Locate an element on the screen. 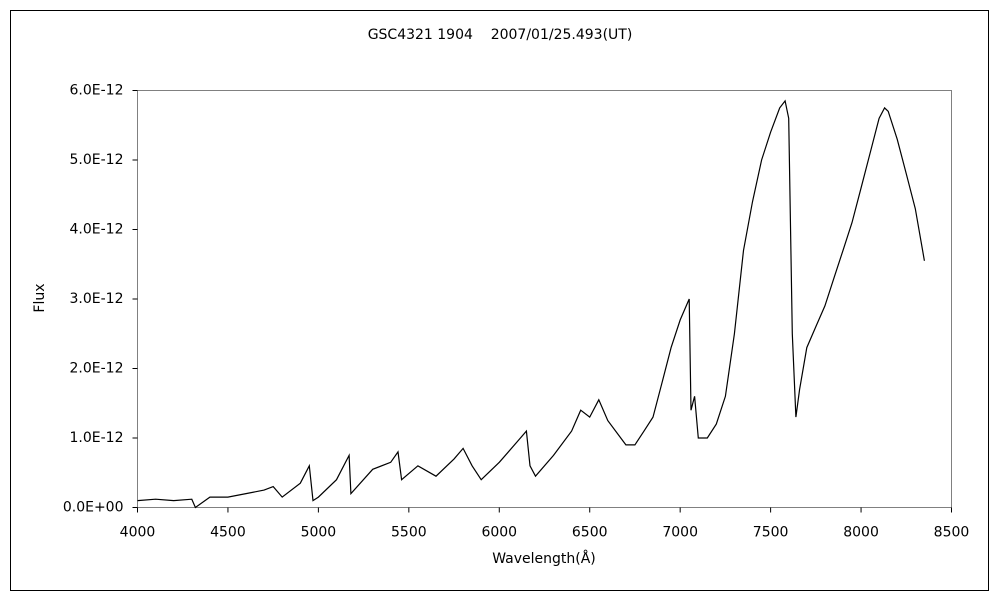  x-tick-label: 6000 is located at coordinates (499, 533).